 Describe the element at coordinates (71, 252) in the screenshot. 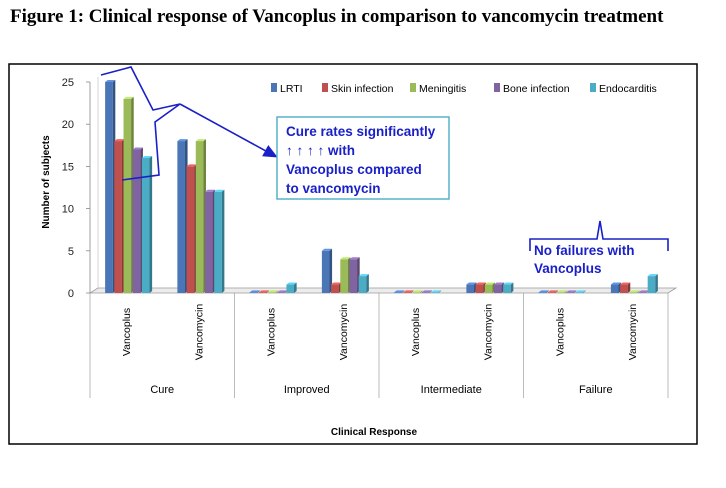

I see `y-tick-label: 5` at that location.